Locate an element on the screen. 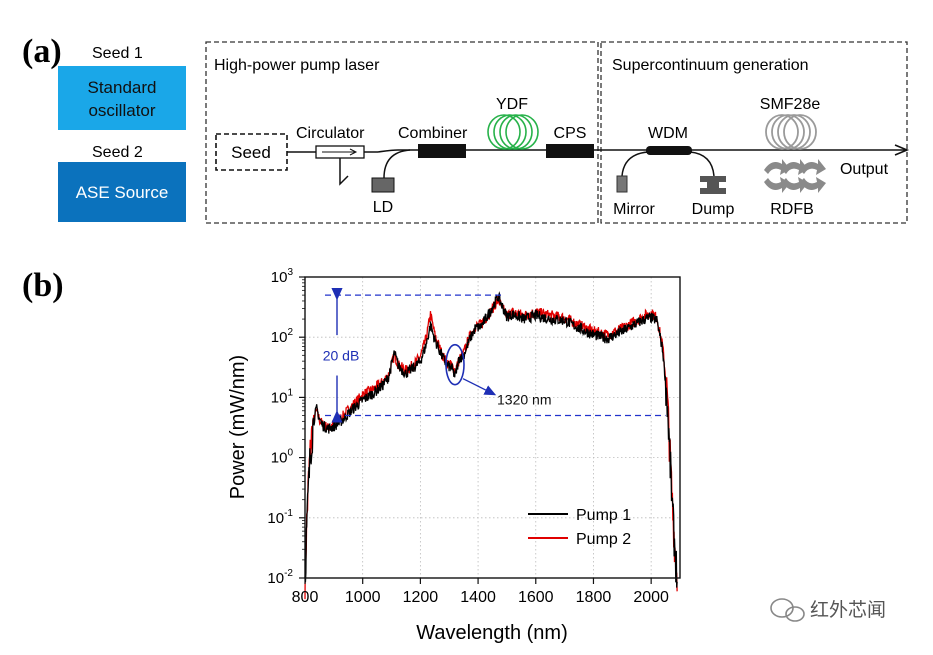  y-axis-label: Power (mW/nm) is located at coordinates (238, 427).